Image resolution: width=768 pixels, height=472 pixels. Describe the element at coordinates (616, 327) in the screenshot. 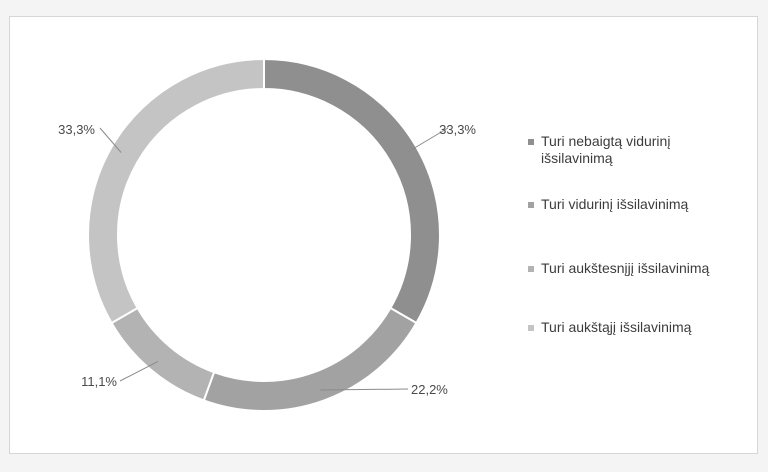

I see `legend-label-4: Turi aukštąjį išsilavinimą` at that location.